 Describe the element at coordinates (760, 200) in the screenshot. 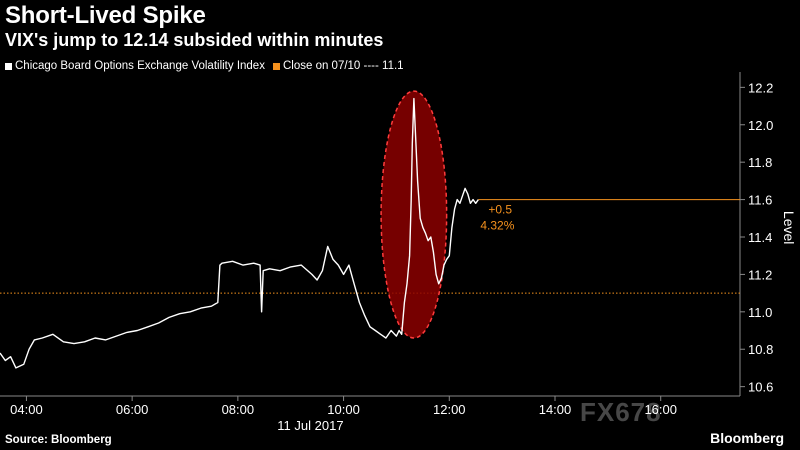

I see `y-tick-label: 11.6` at that location.